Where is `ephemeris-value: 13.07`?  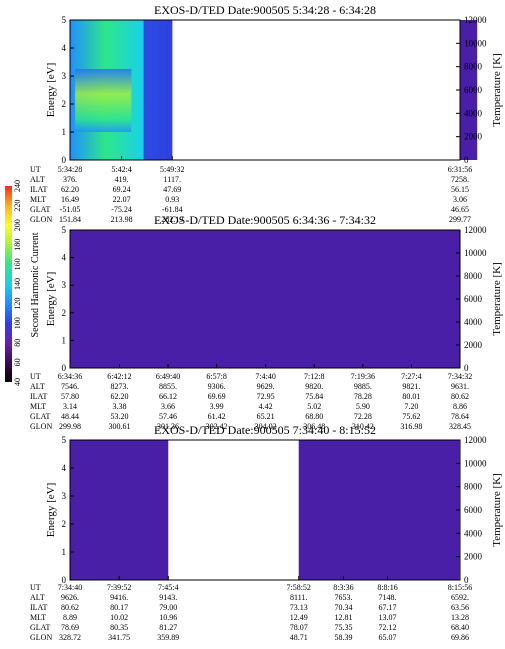 ephemeris-value: 13.07 is located at coordinates (388, 617).